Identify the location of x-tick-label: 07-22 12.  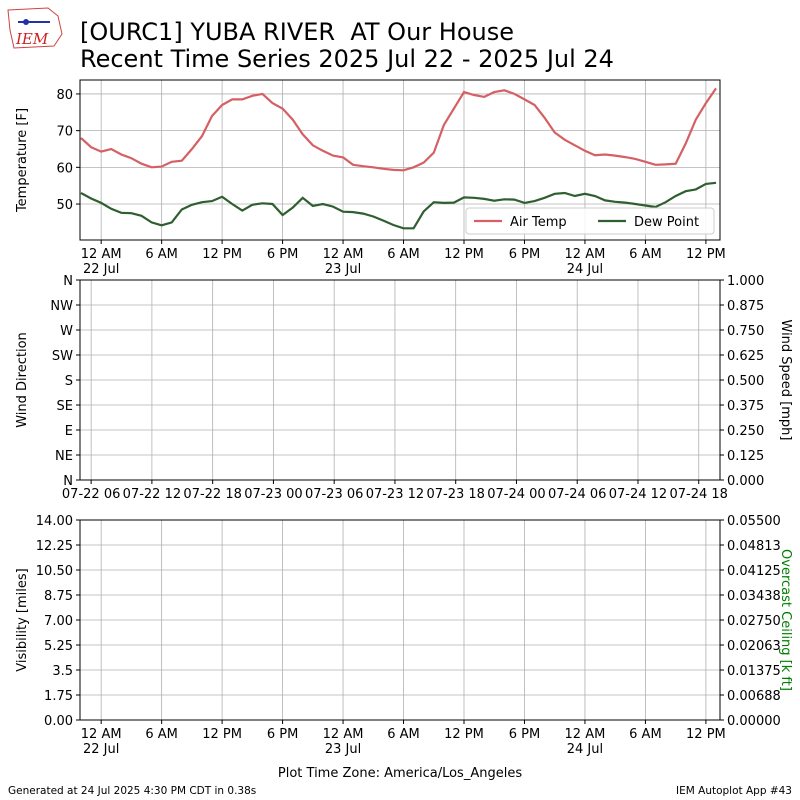
(152, 494).